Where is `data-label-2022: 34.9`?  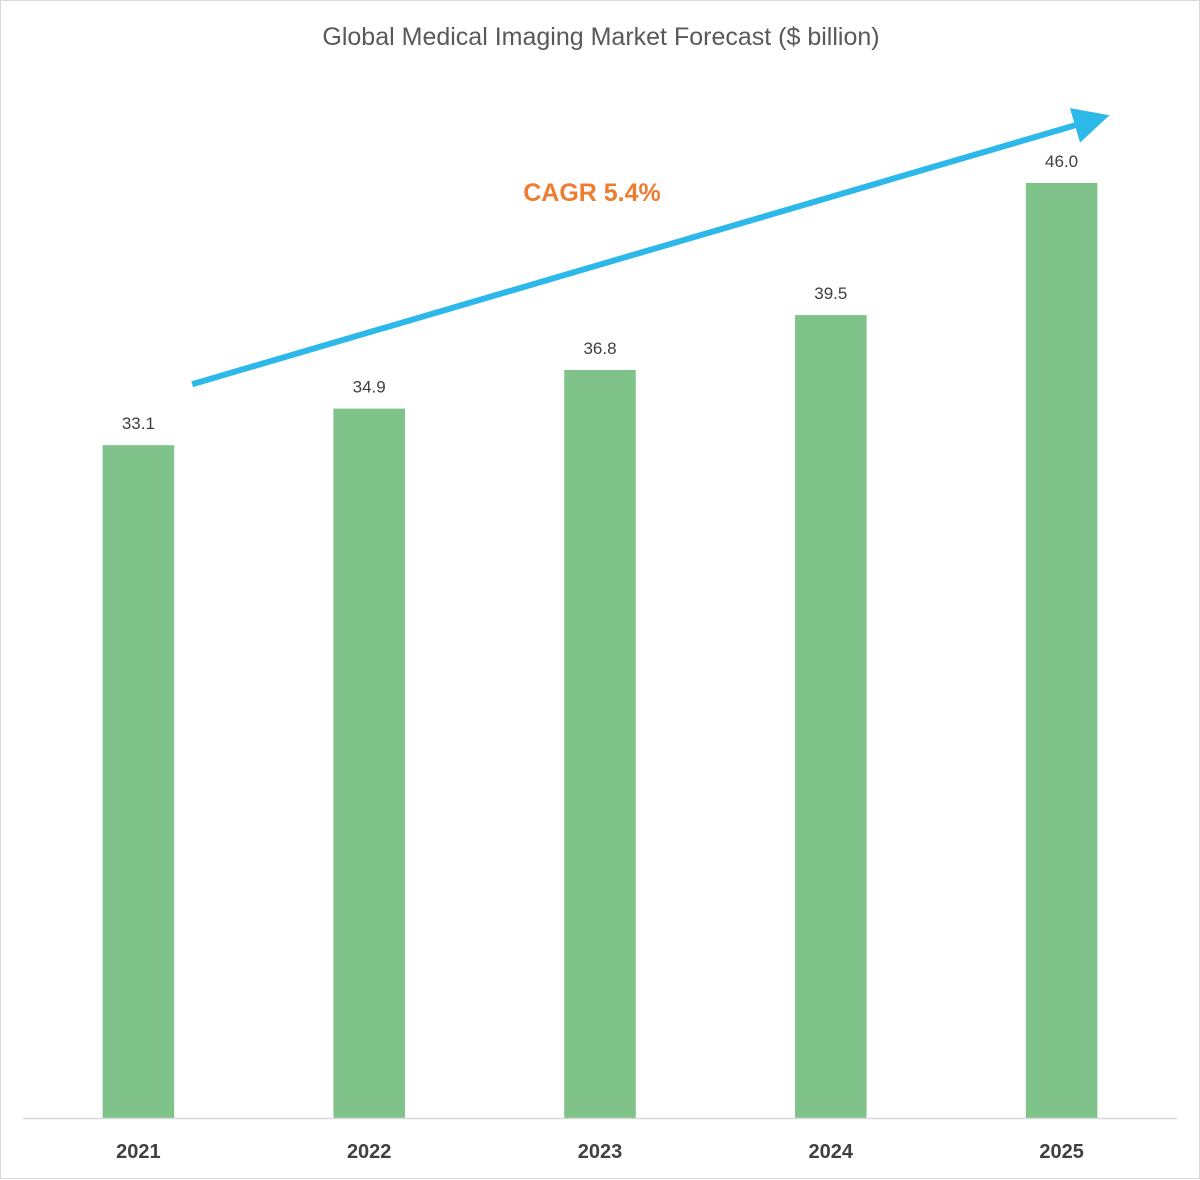
data-label-2022: 34.9 is located at coordinates (369, 387).